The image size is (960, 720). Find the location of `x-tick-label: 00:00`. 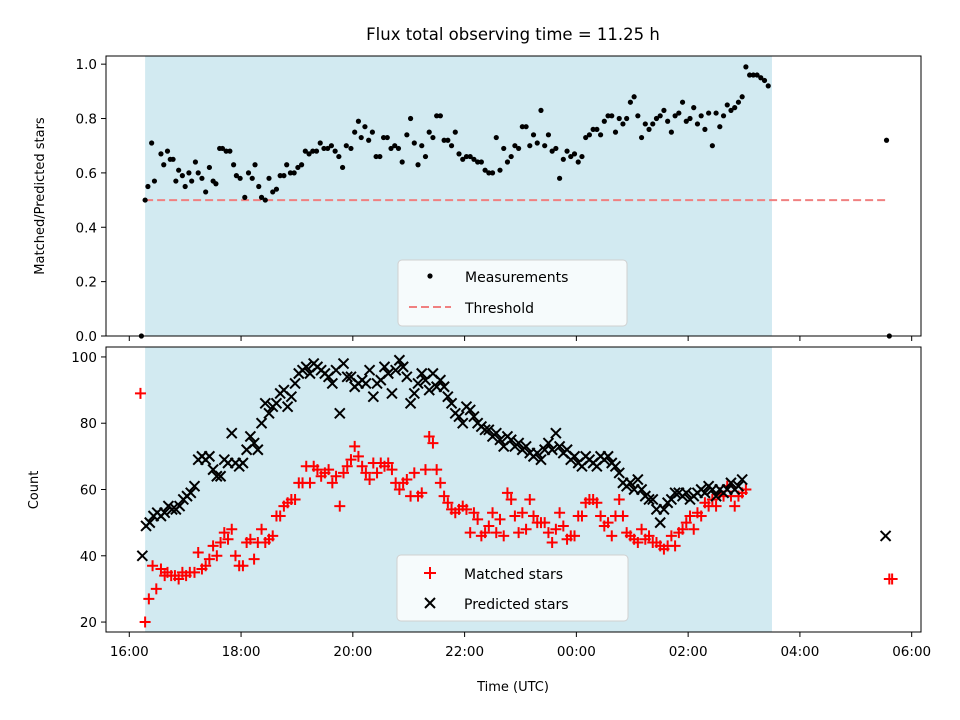

x-tick-label: 00:00 is located at coordinates (576, 652).